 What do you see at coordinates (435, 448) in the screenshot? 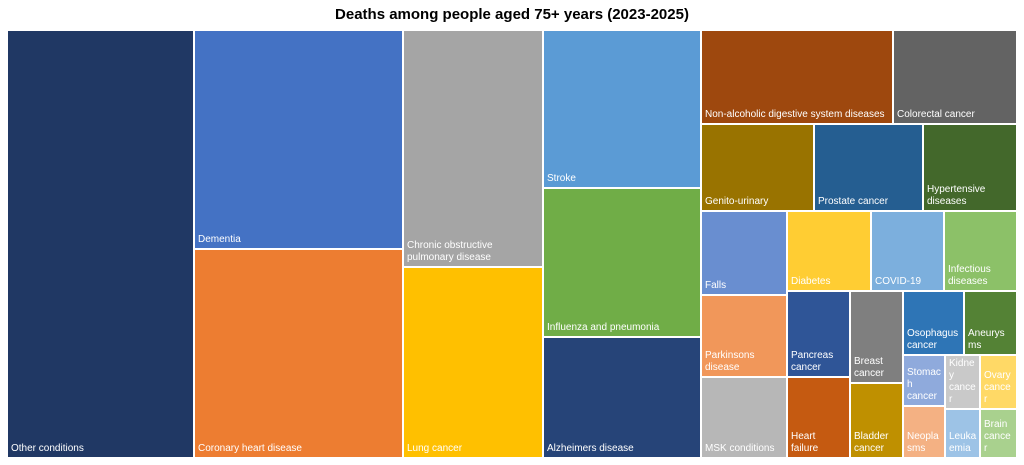
I see `tile-label: Lung cancer` at bounding box center [435, 448].